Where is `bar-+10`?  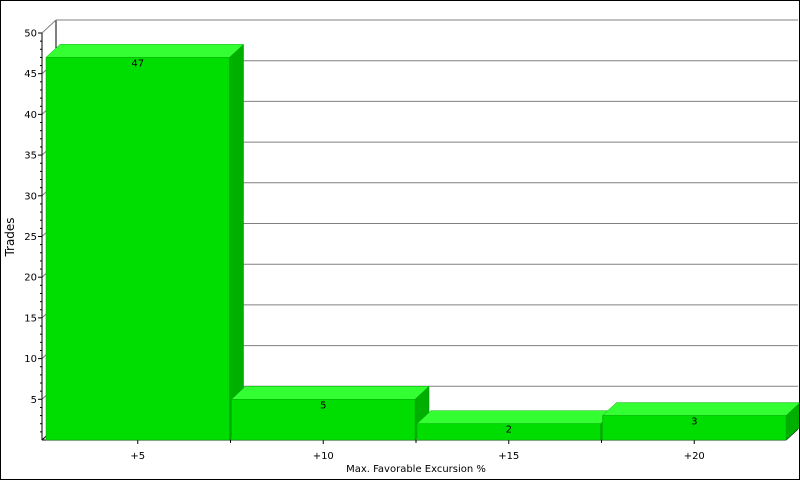 bar-+10 is located at coordinates (323, 420).